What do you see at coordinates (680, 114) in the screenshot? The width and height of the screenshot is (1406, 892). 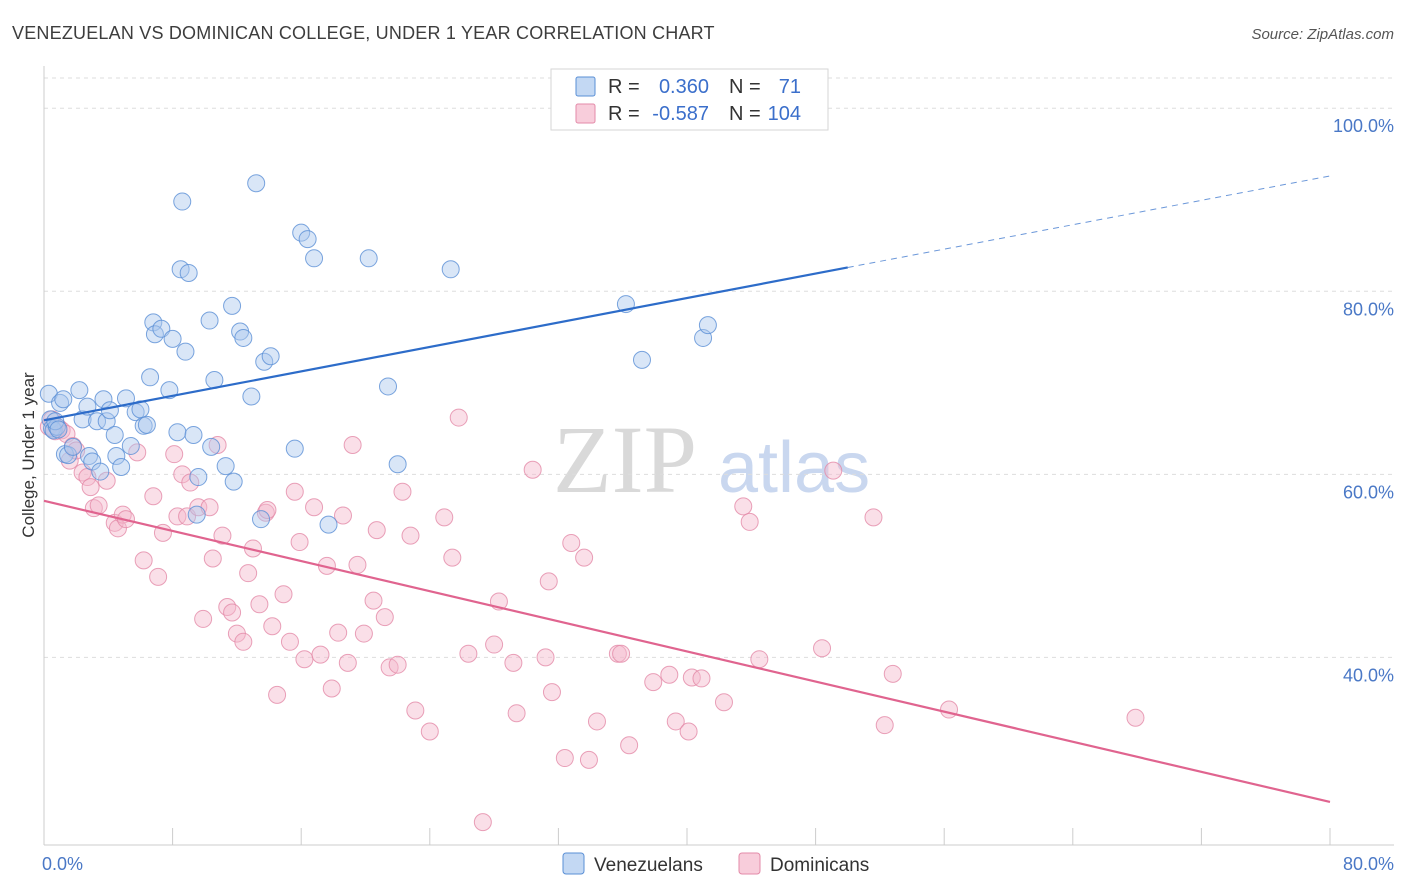 I see `legend-r-value-dominicans: -0.587` at bounding box center [680, 114].